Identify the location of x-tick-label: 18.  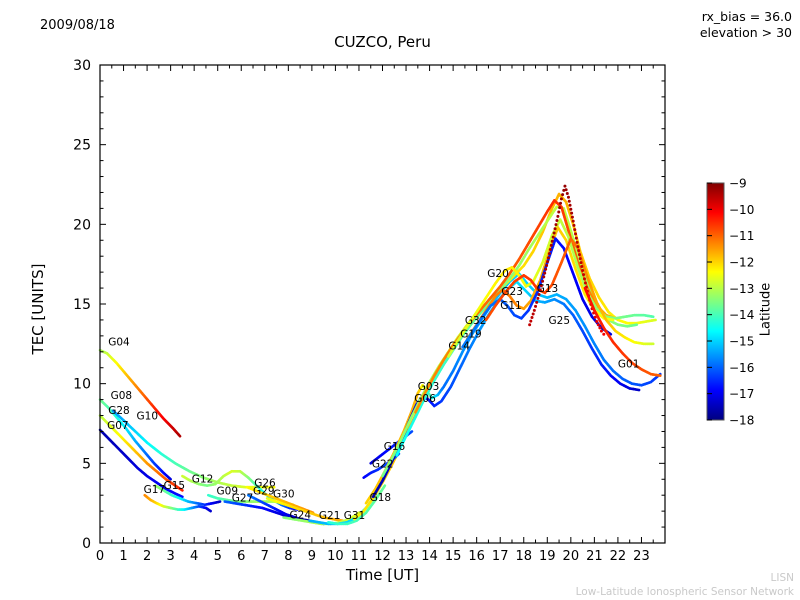
(523, 556).